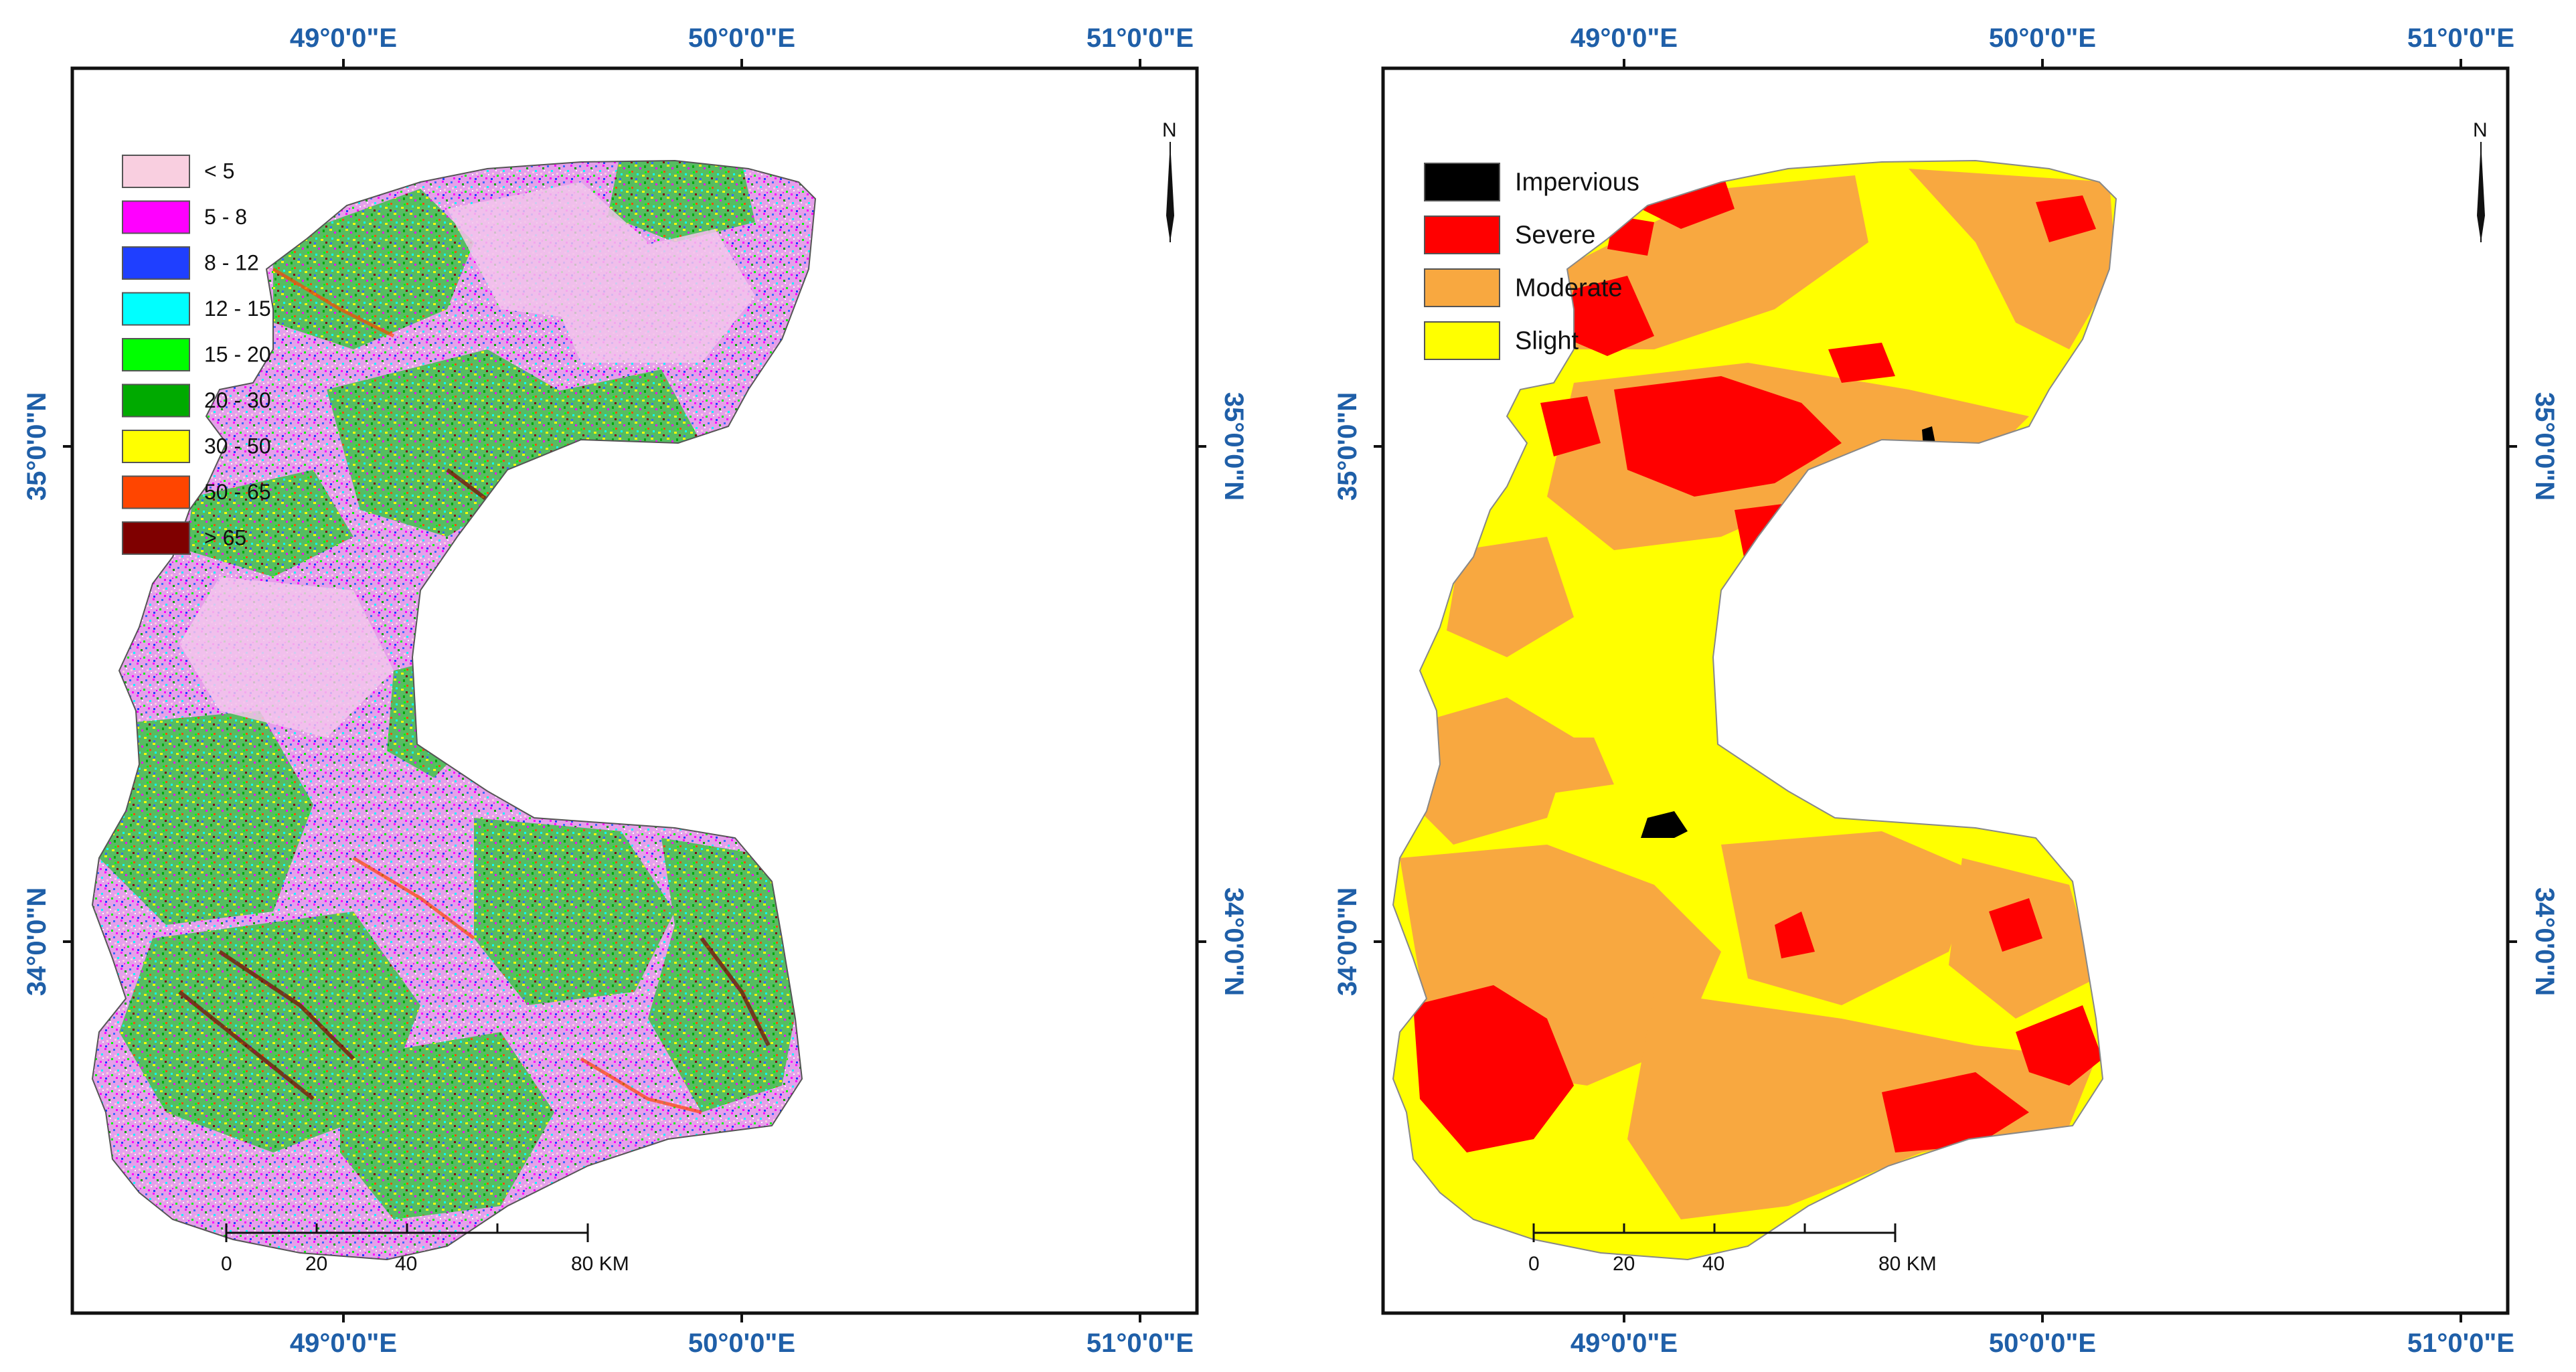  What do you see at coordinates (1532, 261) in the screenshot?
I see `erosion-legend: Impervious Severe Moderate Slight` at bounding box center [1532, 261].